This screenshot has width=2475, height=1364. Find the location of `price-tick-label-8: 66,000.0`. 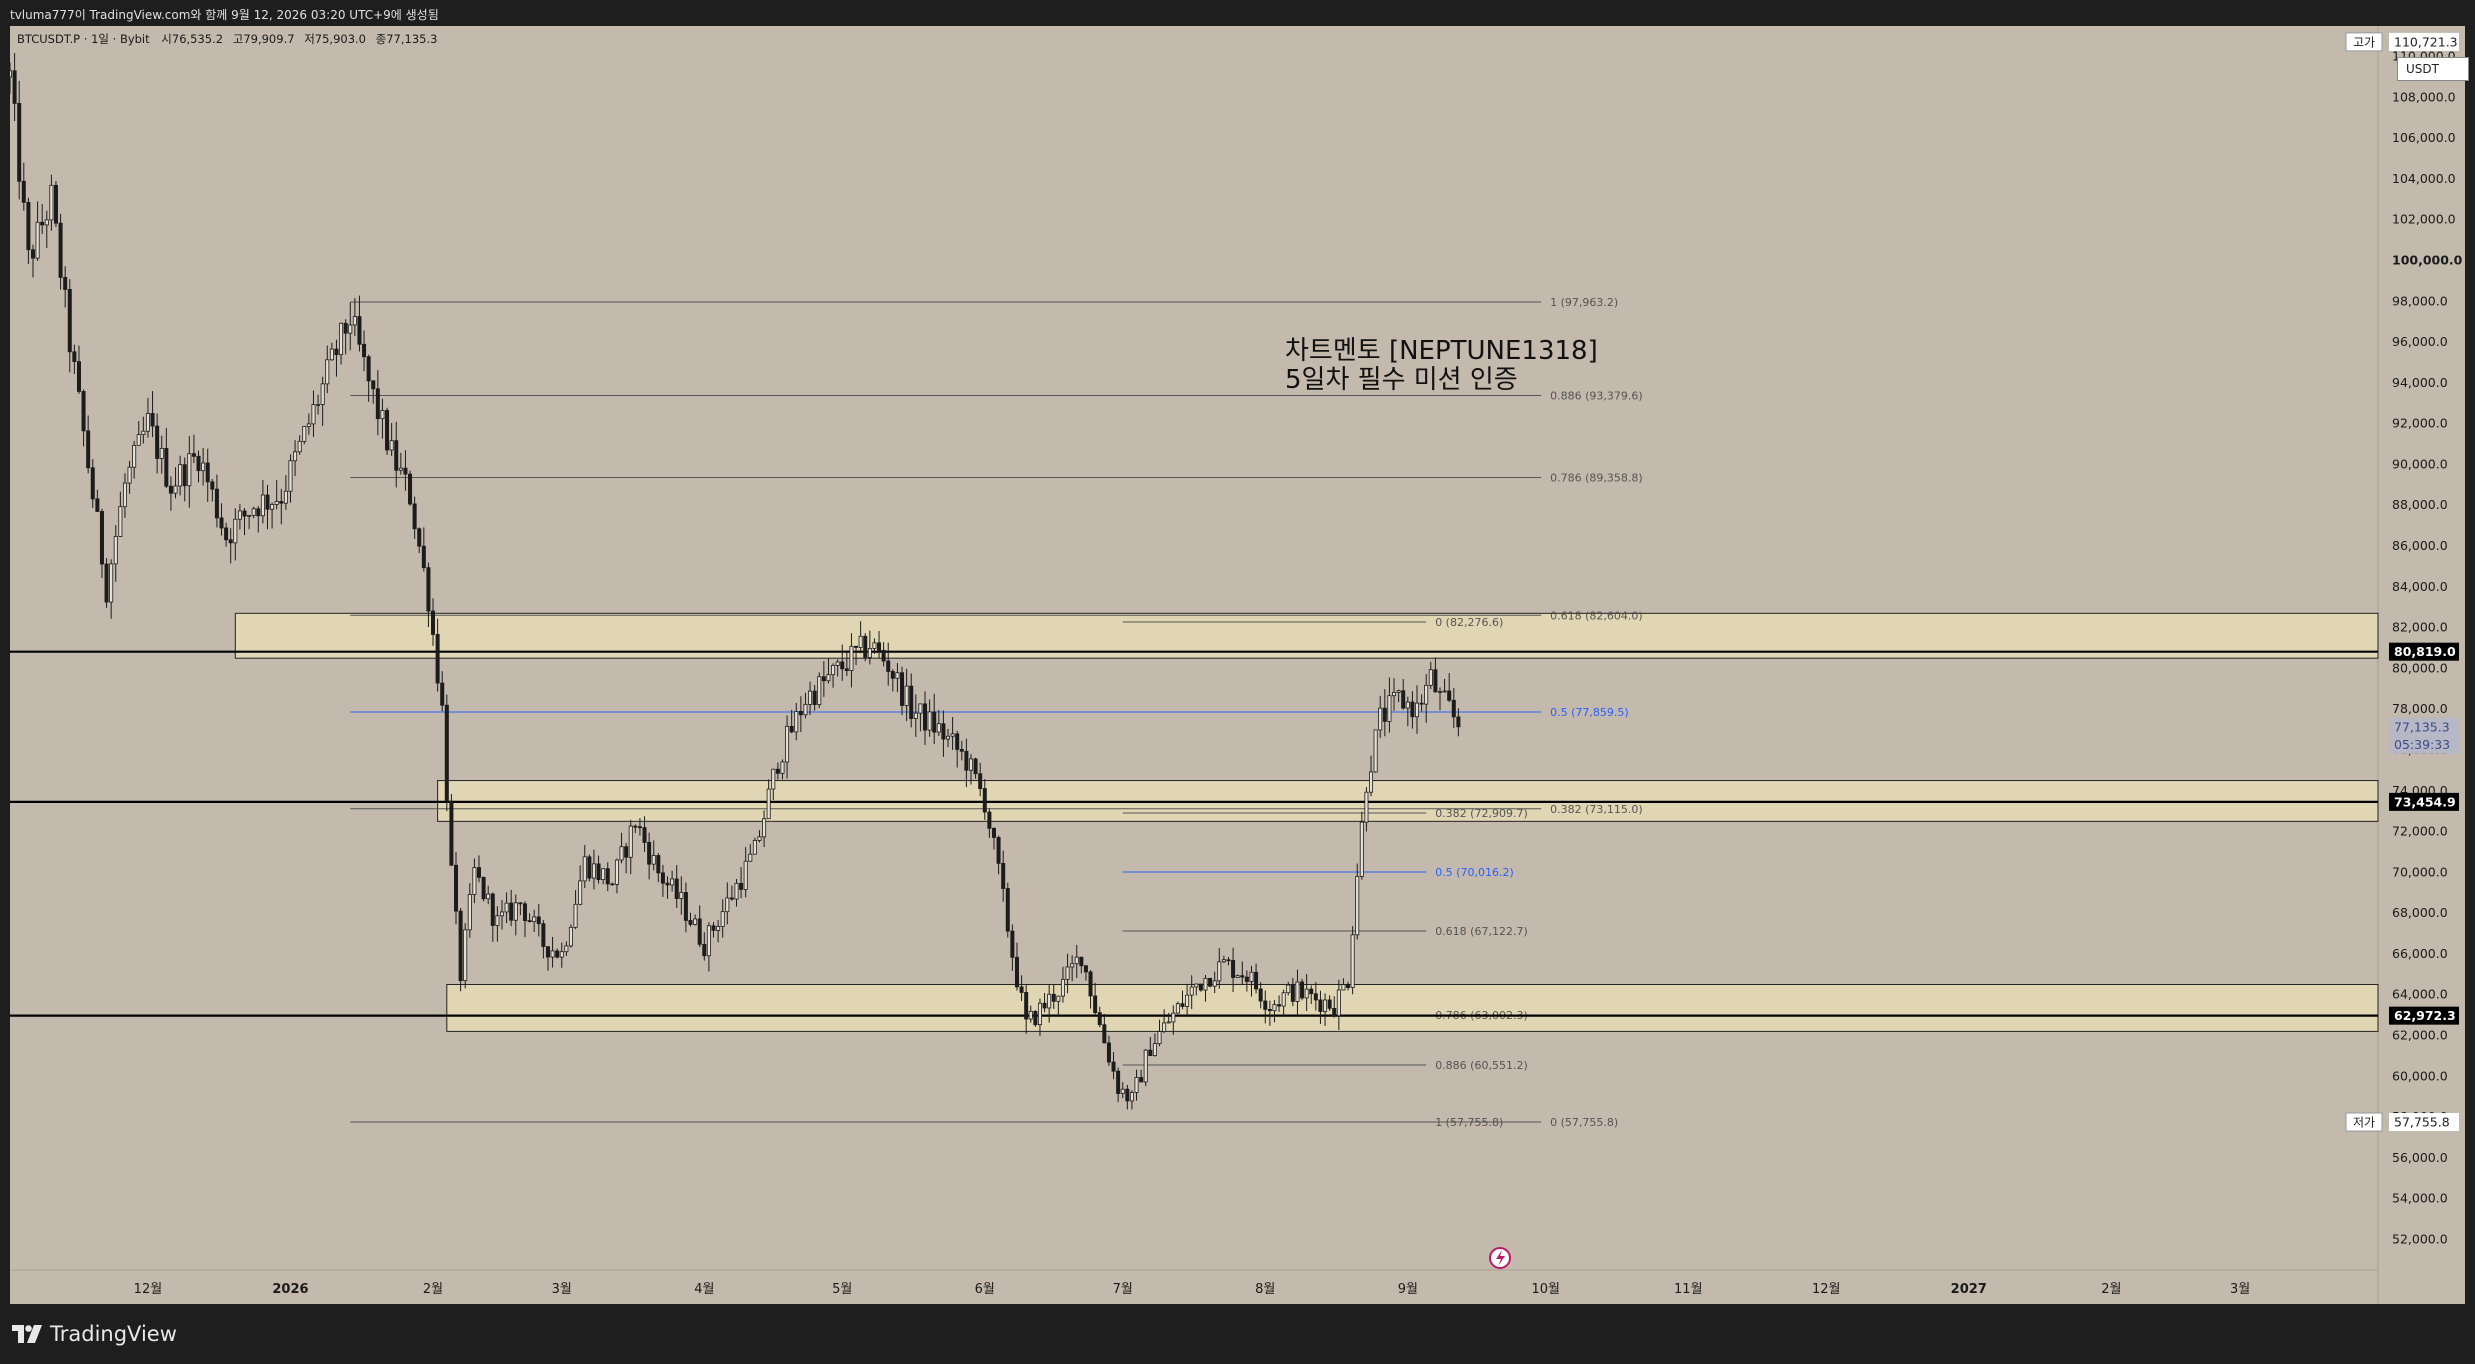

price-tick-label-8: 66,000.0 is located at coordinates (2420, 953).